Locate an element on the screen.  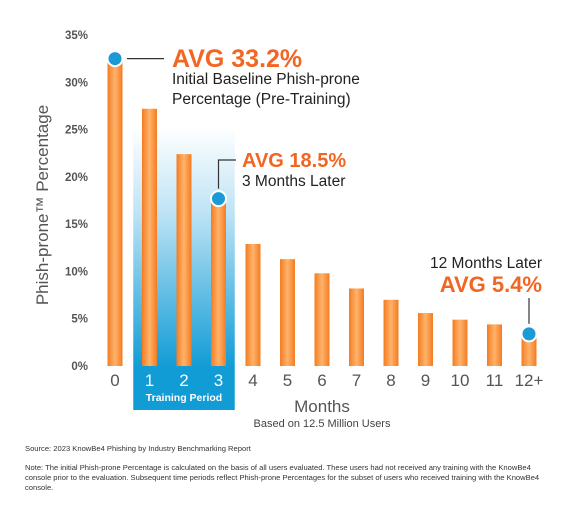
y-tick-label: 5% is located at coordinates (79, 320).